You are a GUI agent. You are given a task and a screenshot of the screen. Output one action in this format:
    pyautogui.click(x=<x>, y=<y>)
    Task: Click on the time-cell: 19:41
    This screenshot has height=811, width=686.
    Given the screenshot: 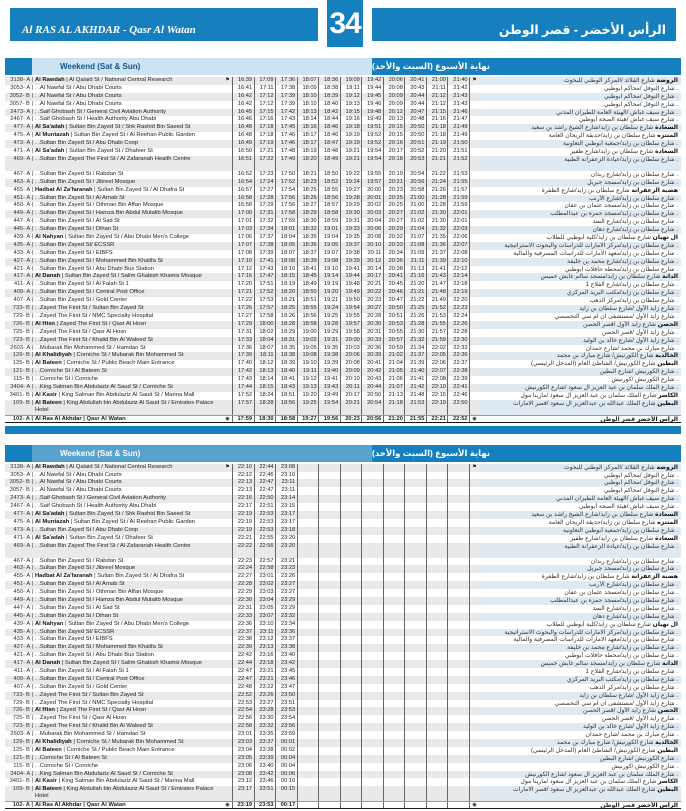 What is the action you would take?
    pyautogui.click(x=350, y=269)
    